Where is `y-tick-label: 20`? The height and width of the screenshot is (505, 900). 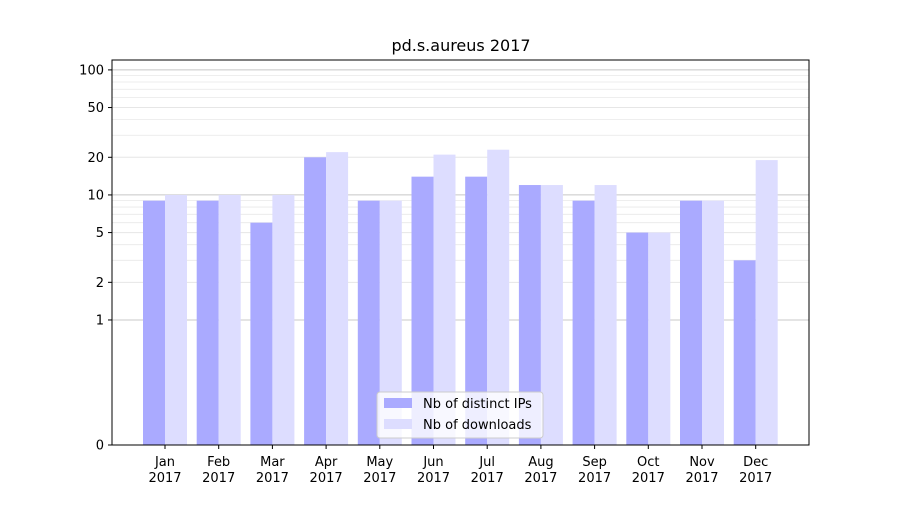 y-tick-label: 20 is located at coordinates (95, 158).